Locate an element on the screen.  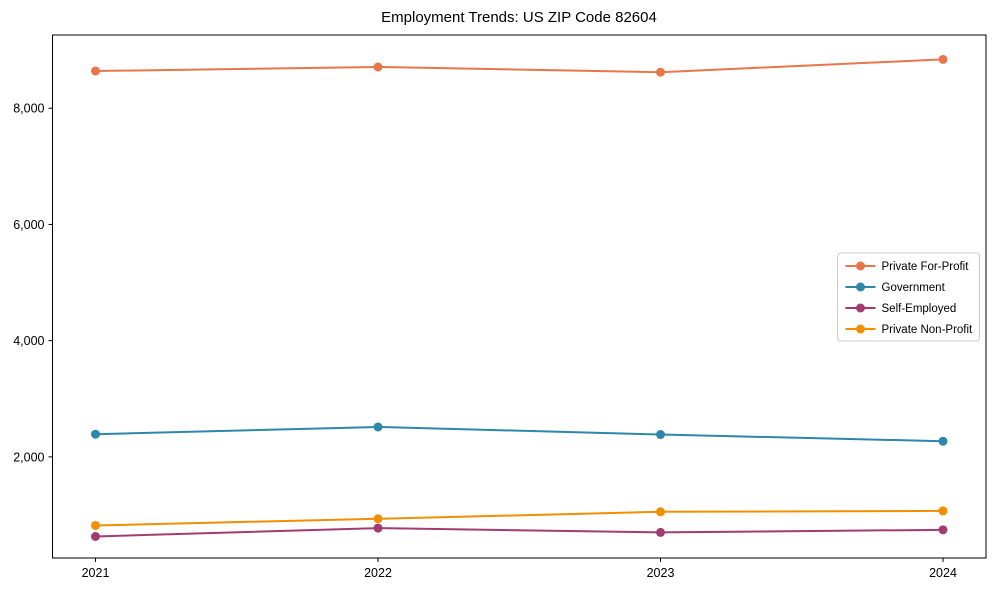
x-tick-label: 2024 is located at coordinates (943, 573).